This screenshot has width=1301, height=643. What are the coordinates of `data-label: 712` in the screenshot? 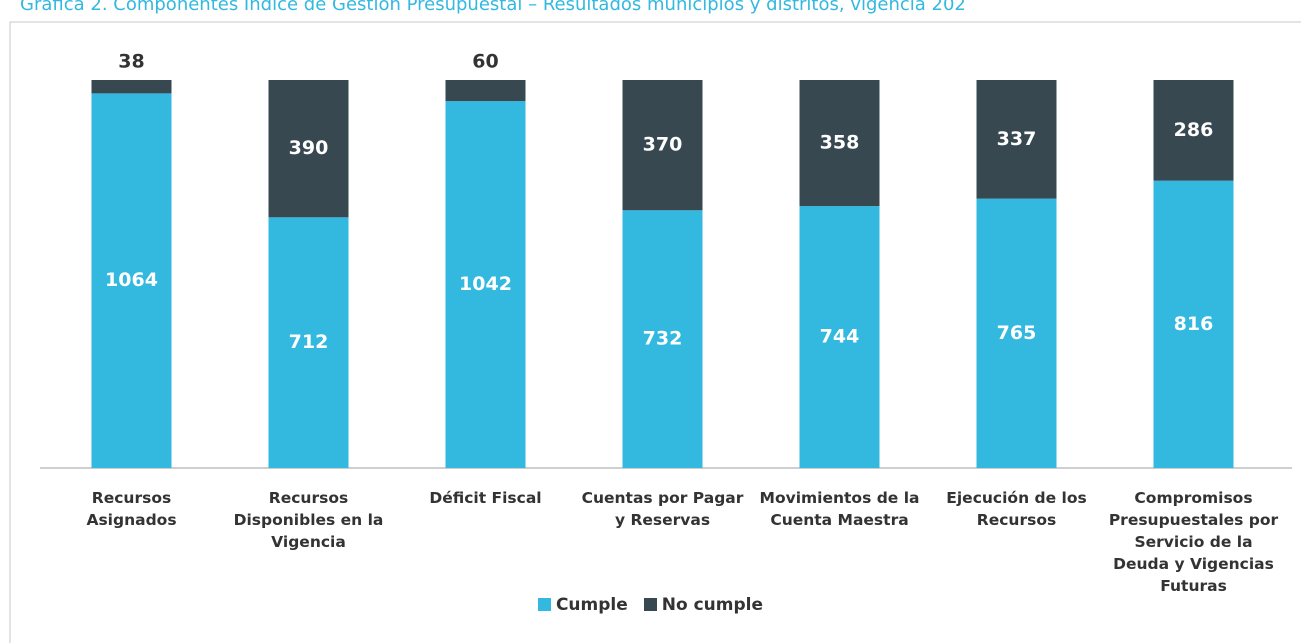 It's located at (309, 342).